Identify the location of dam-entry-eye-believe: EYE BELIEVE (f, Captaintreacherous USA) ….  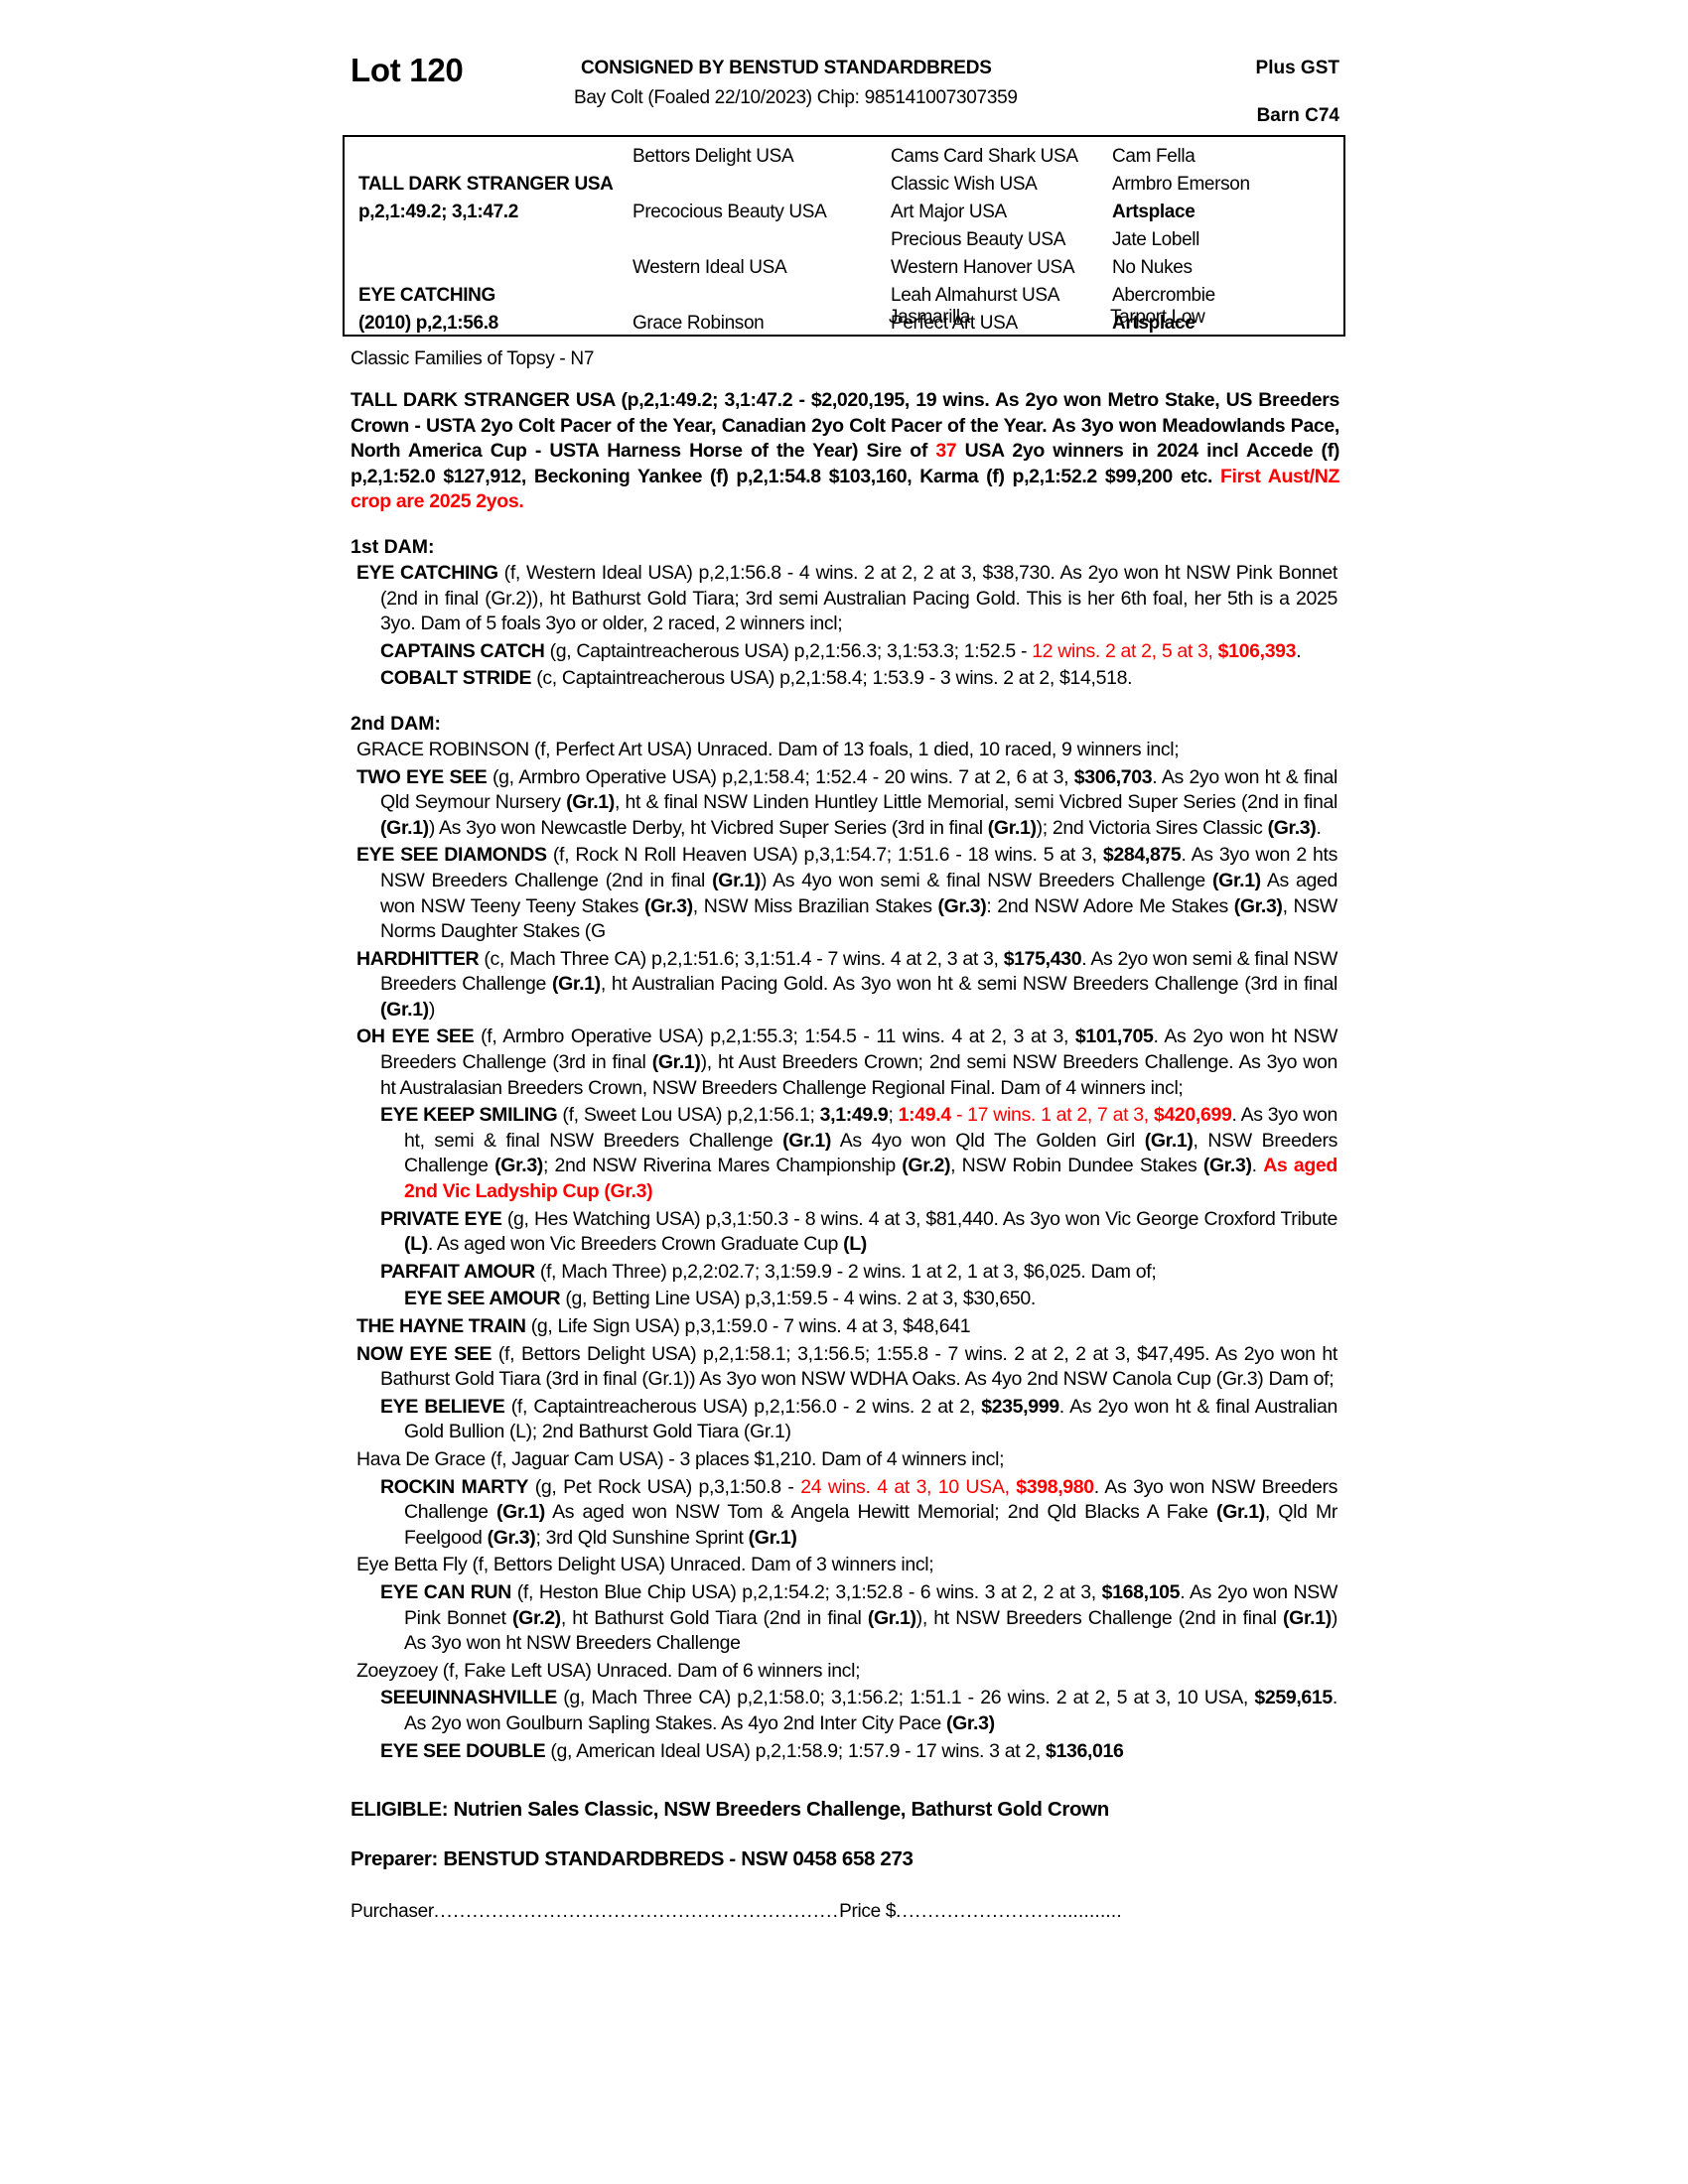
(859, 1419).